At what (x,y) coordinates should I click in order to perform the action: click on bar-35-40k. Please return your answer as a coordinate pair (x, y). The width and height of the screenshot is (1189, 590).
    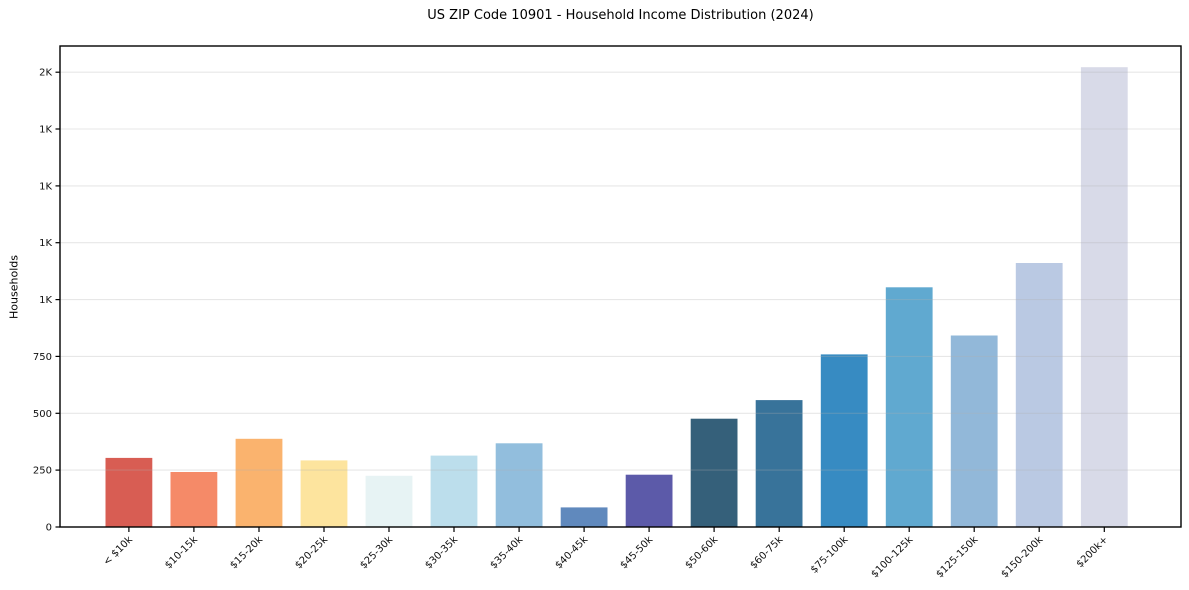
    Looking at the image, I should click on (519, 485).